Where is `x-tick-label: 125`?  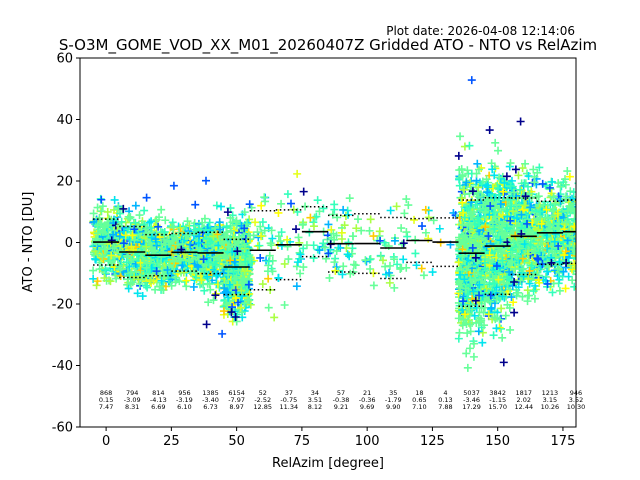 x-tick-label: 125 is located at coordinates (432, 441).